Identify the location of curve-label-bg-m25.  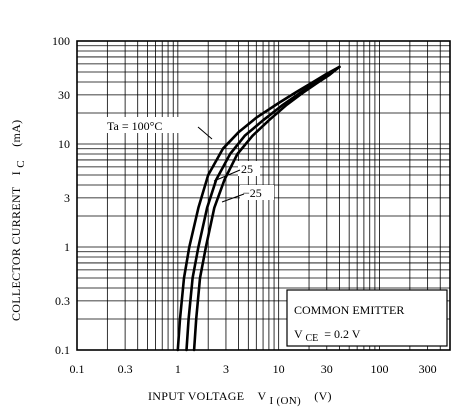
(257, 192).